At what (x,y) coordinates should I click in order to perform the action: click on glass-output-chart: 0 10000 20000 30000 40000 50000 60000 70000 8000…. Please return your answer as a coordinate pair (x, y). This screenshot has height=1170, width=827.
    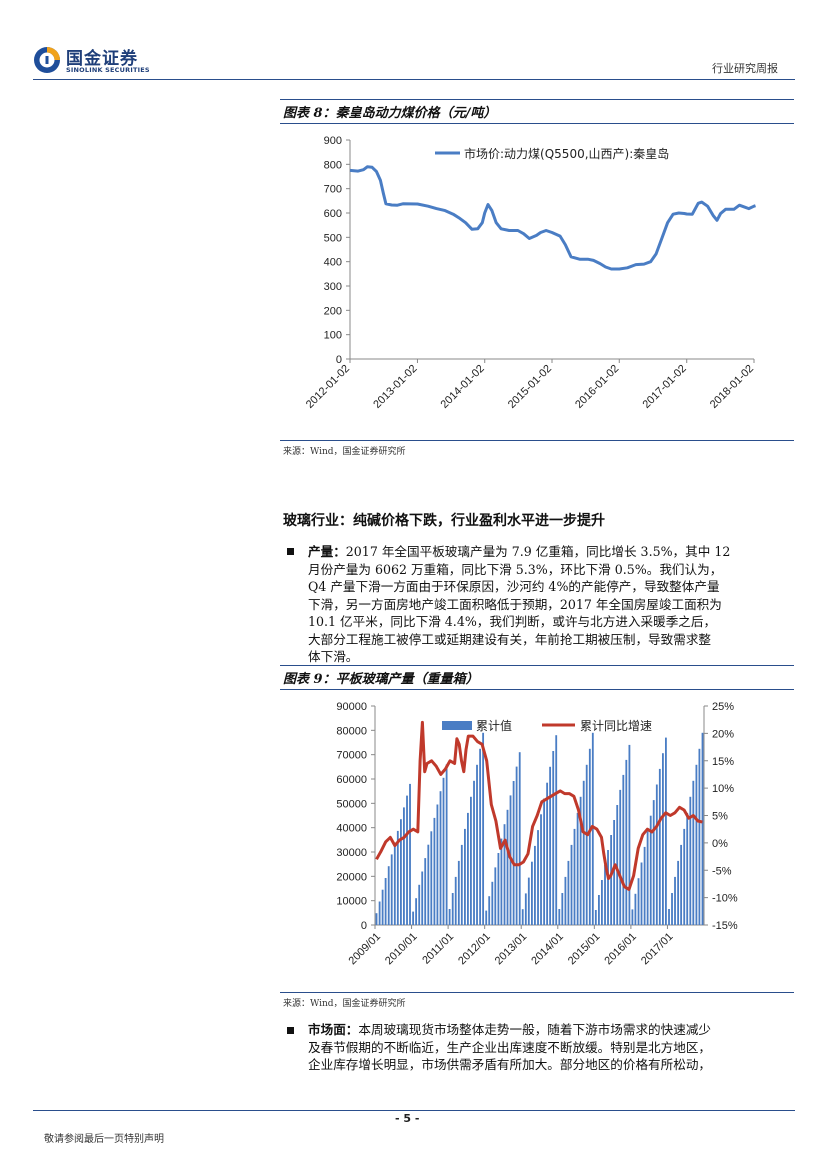
    Looking at the image, I should click on (537, 834).